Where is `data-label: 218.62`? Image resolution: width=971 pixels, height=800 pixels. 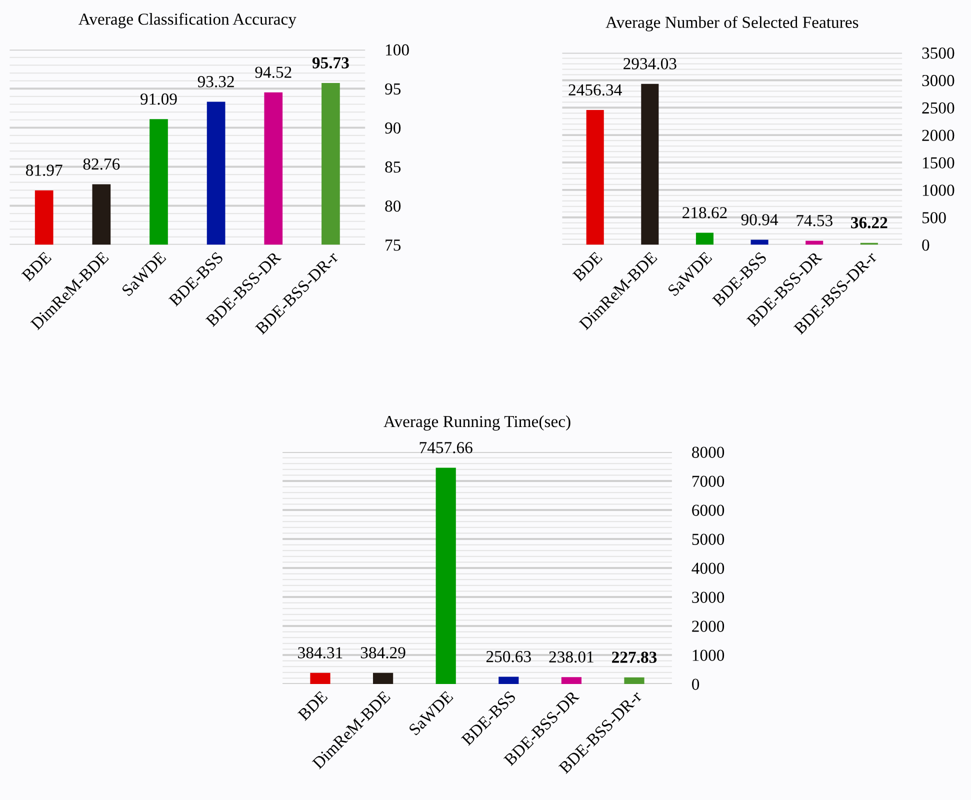
data-label: 218.62 is located at coordinates (704, 212).